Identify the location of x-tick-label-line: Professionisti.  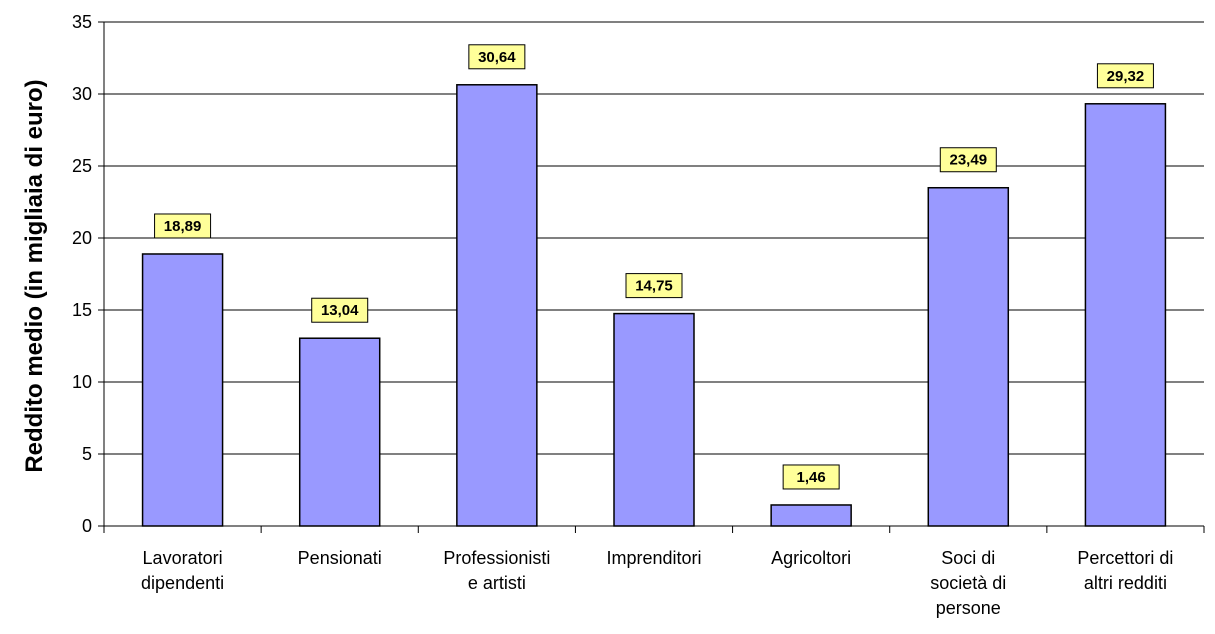
(496, 558).